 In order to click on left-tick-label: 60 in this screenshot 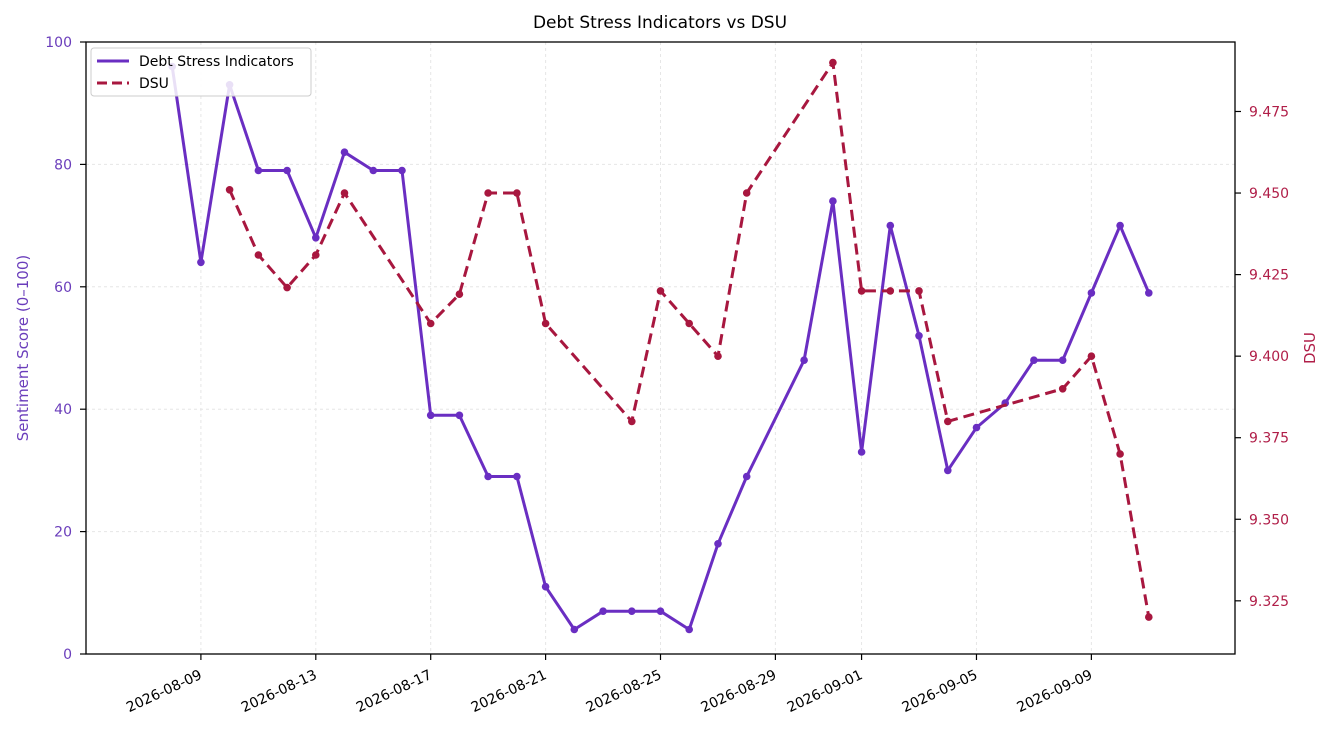, I will do `click(63, 288)`.